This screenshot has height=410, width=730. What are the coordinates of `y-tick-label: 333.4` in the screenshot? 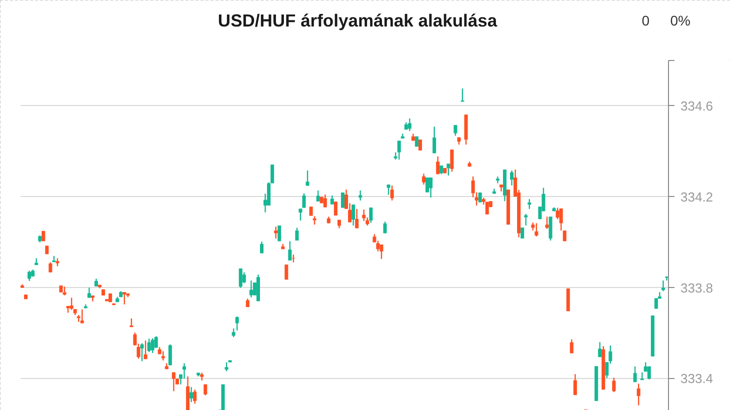 It's located at (697, 378).